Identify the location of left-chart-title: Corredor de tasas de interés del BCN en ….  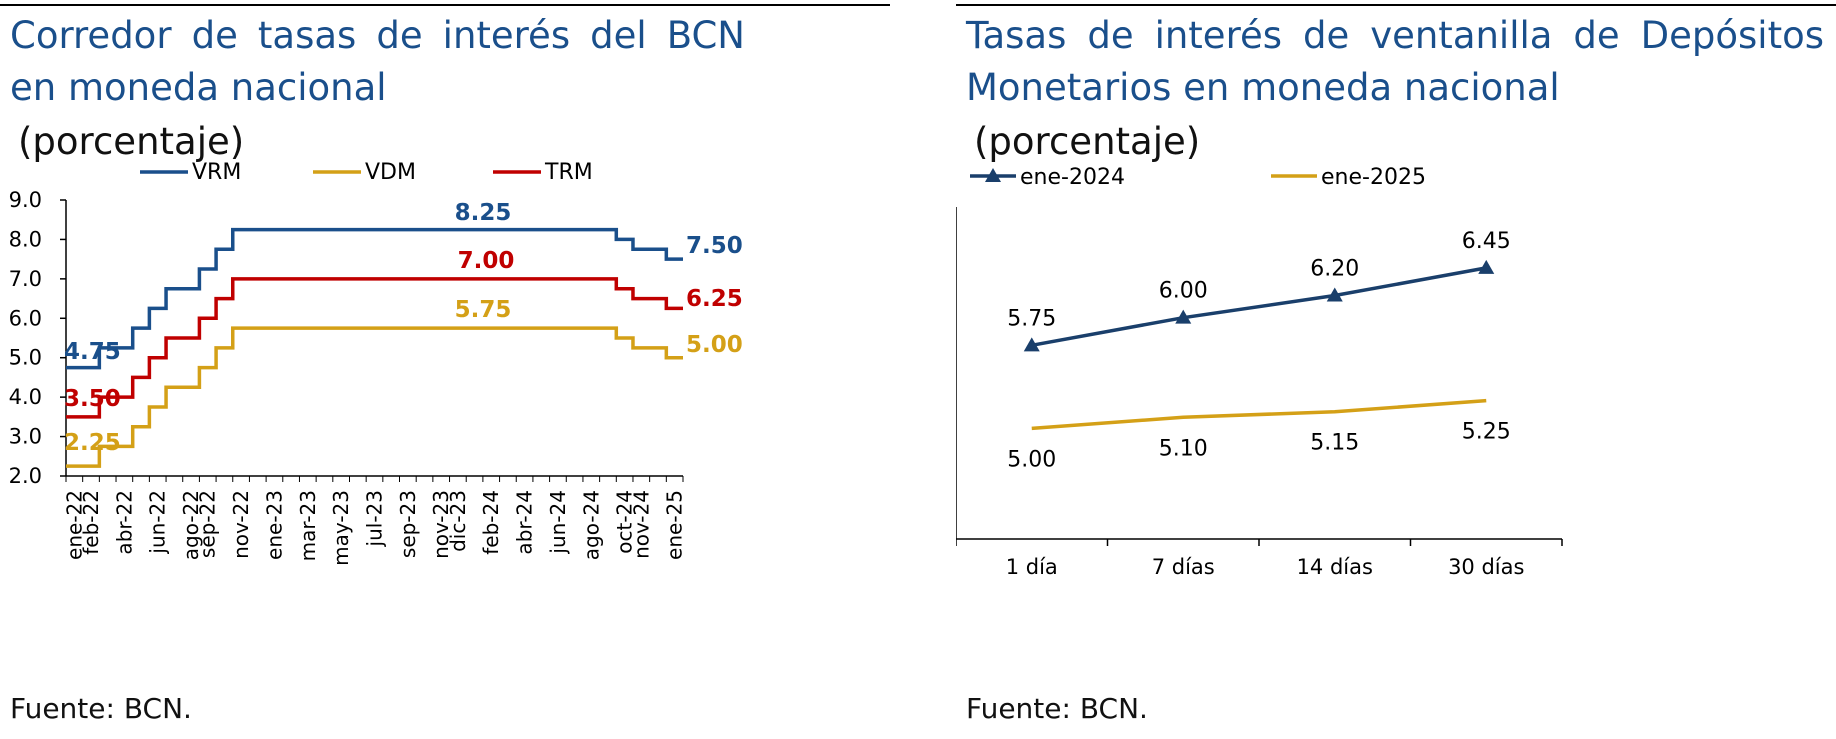
(377, 61).